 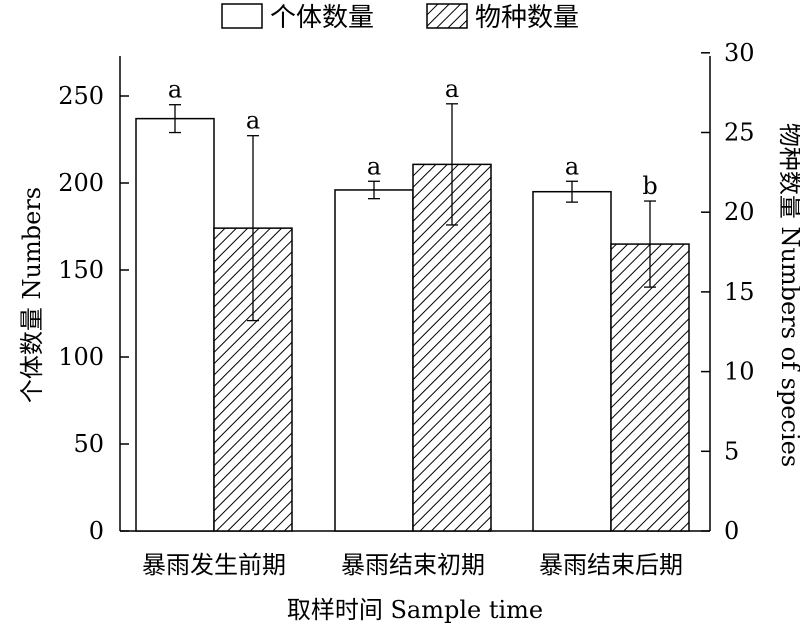 I want to click on left-tick-label: 150, so click(x=81, y=270).